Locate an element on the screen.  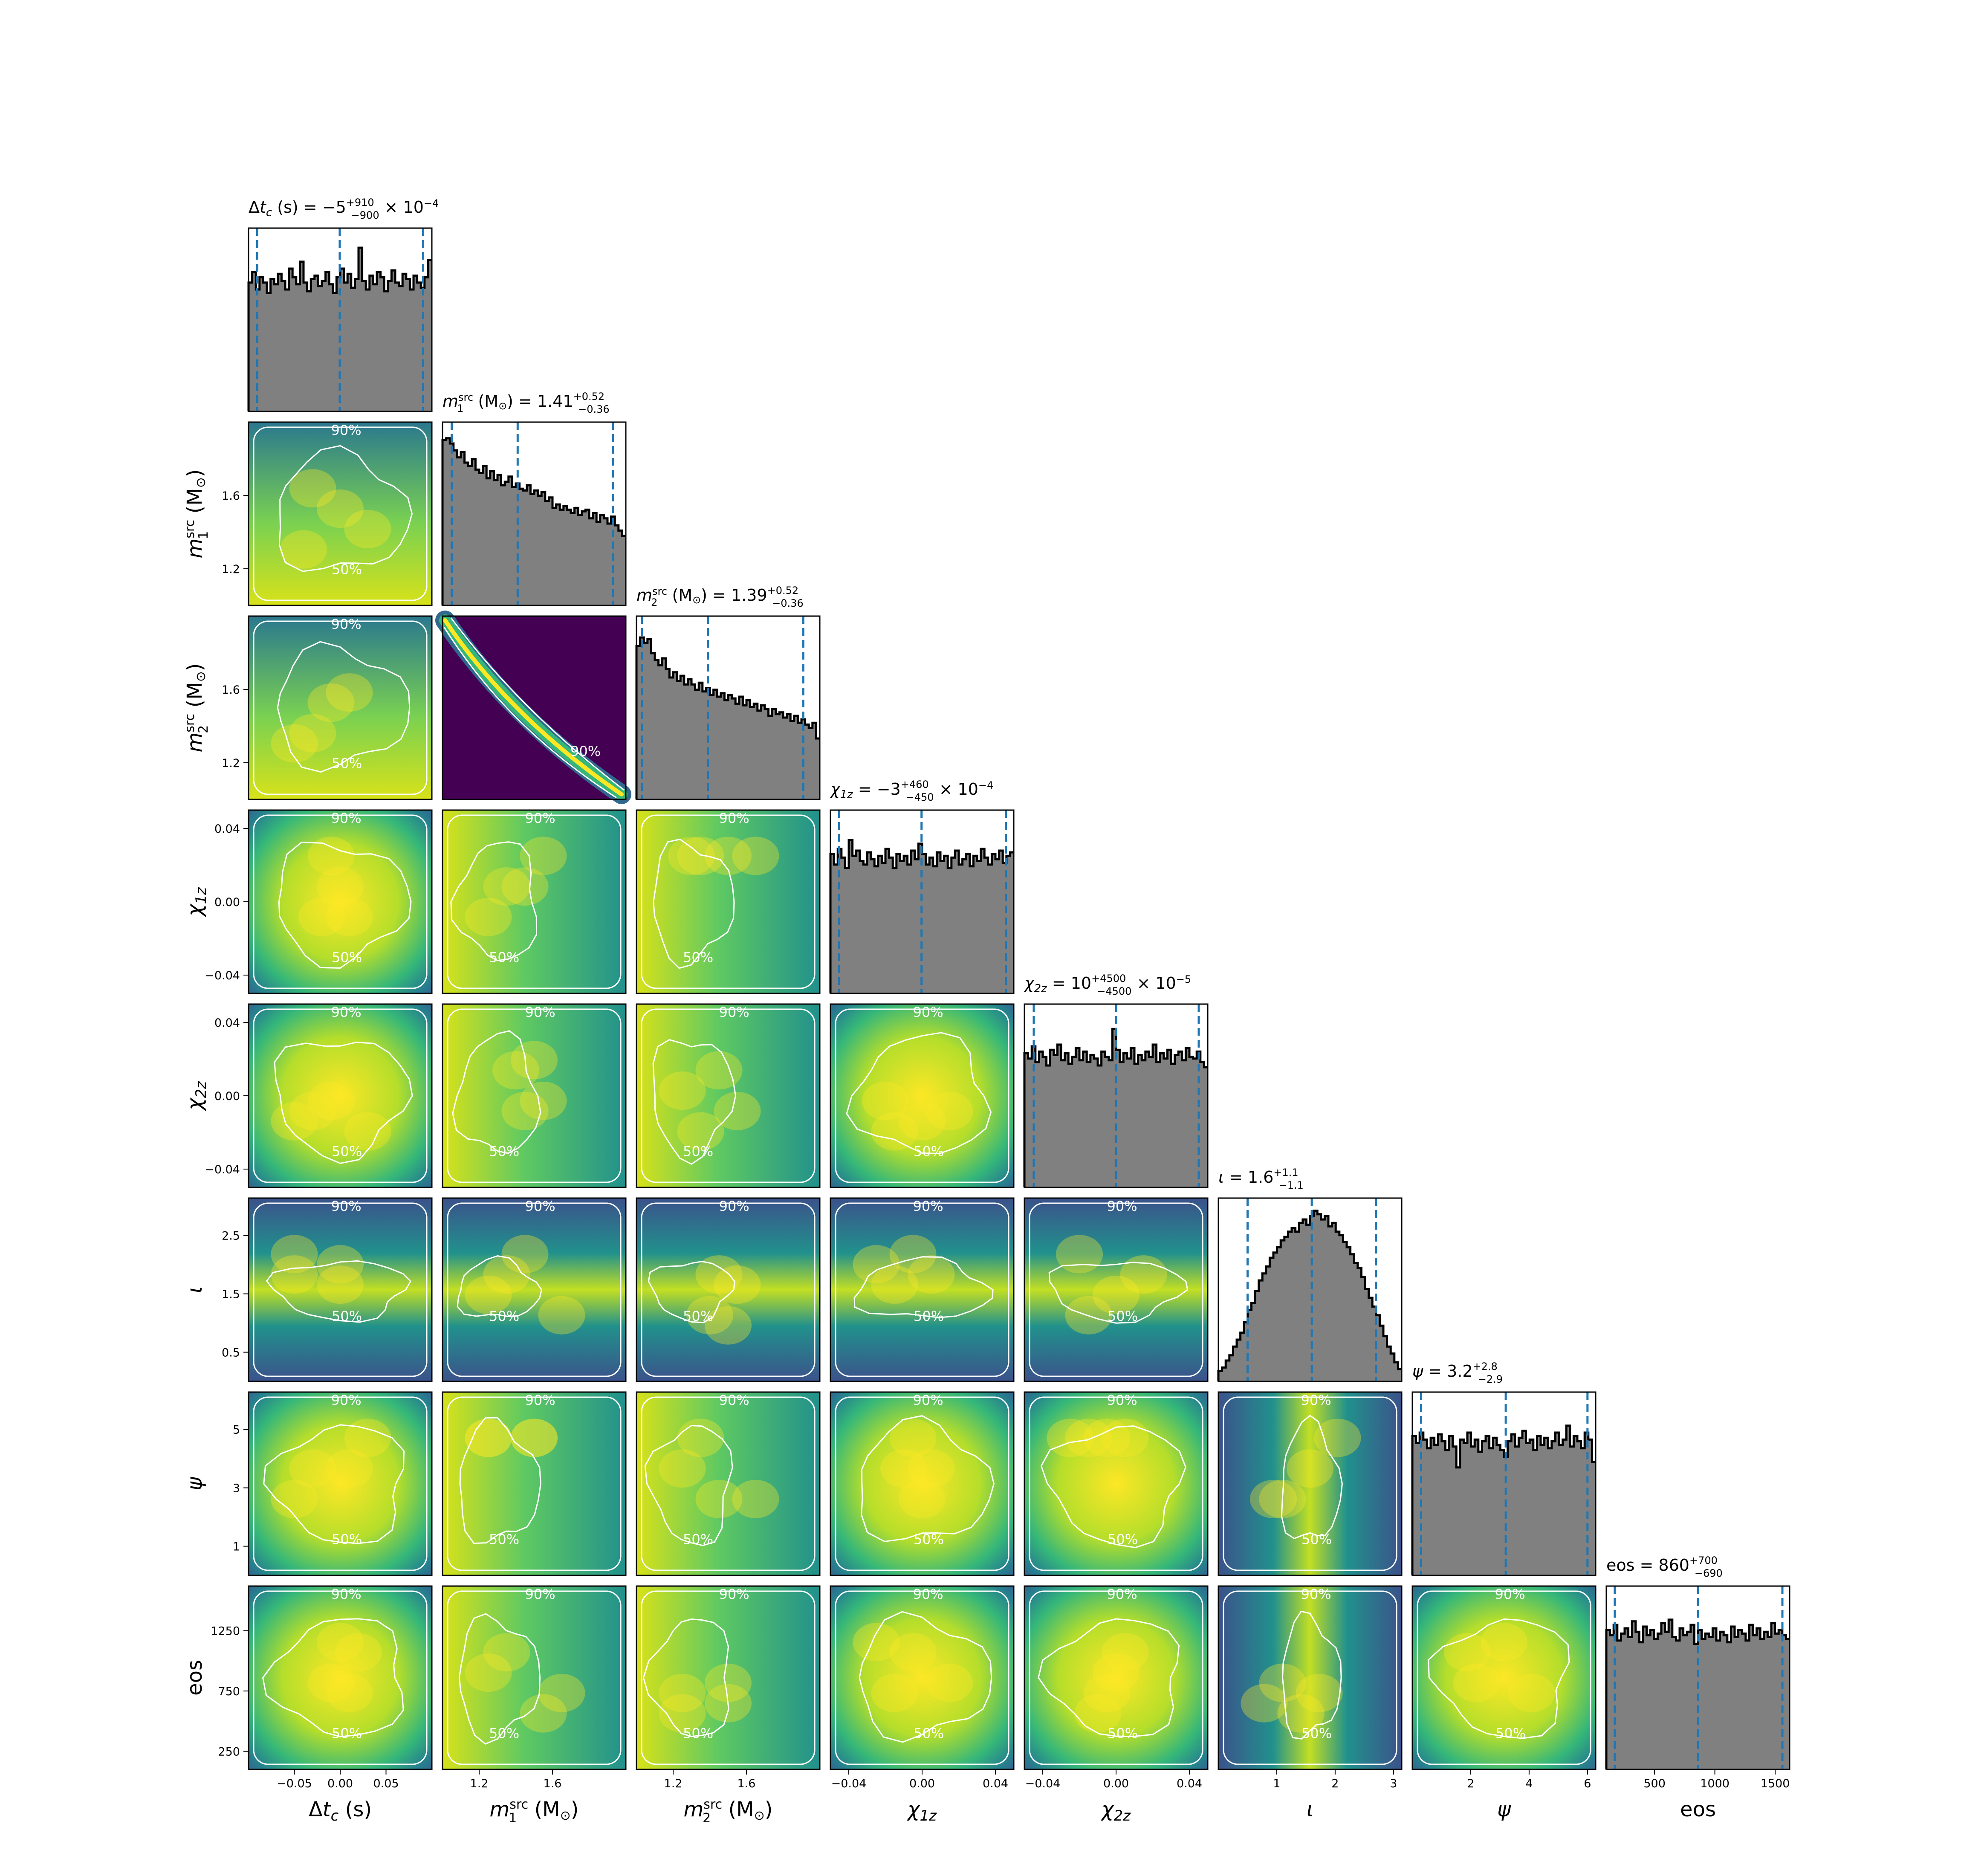
hist-title-chi2z: χ2z = 10+4500 −4500 × 10−5 is located at coordinates (1107, 985).